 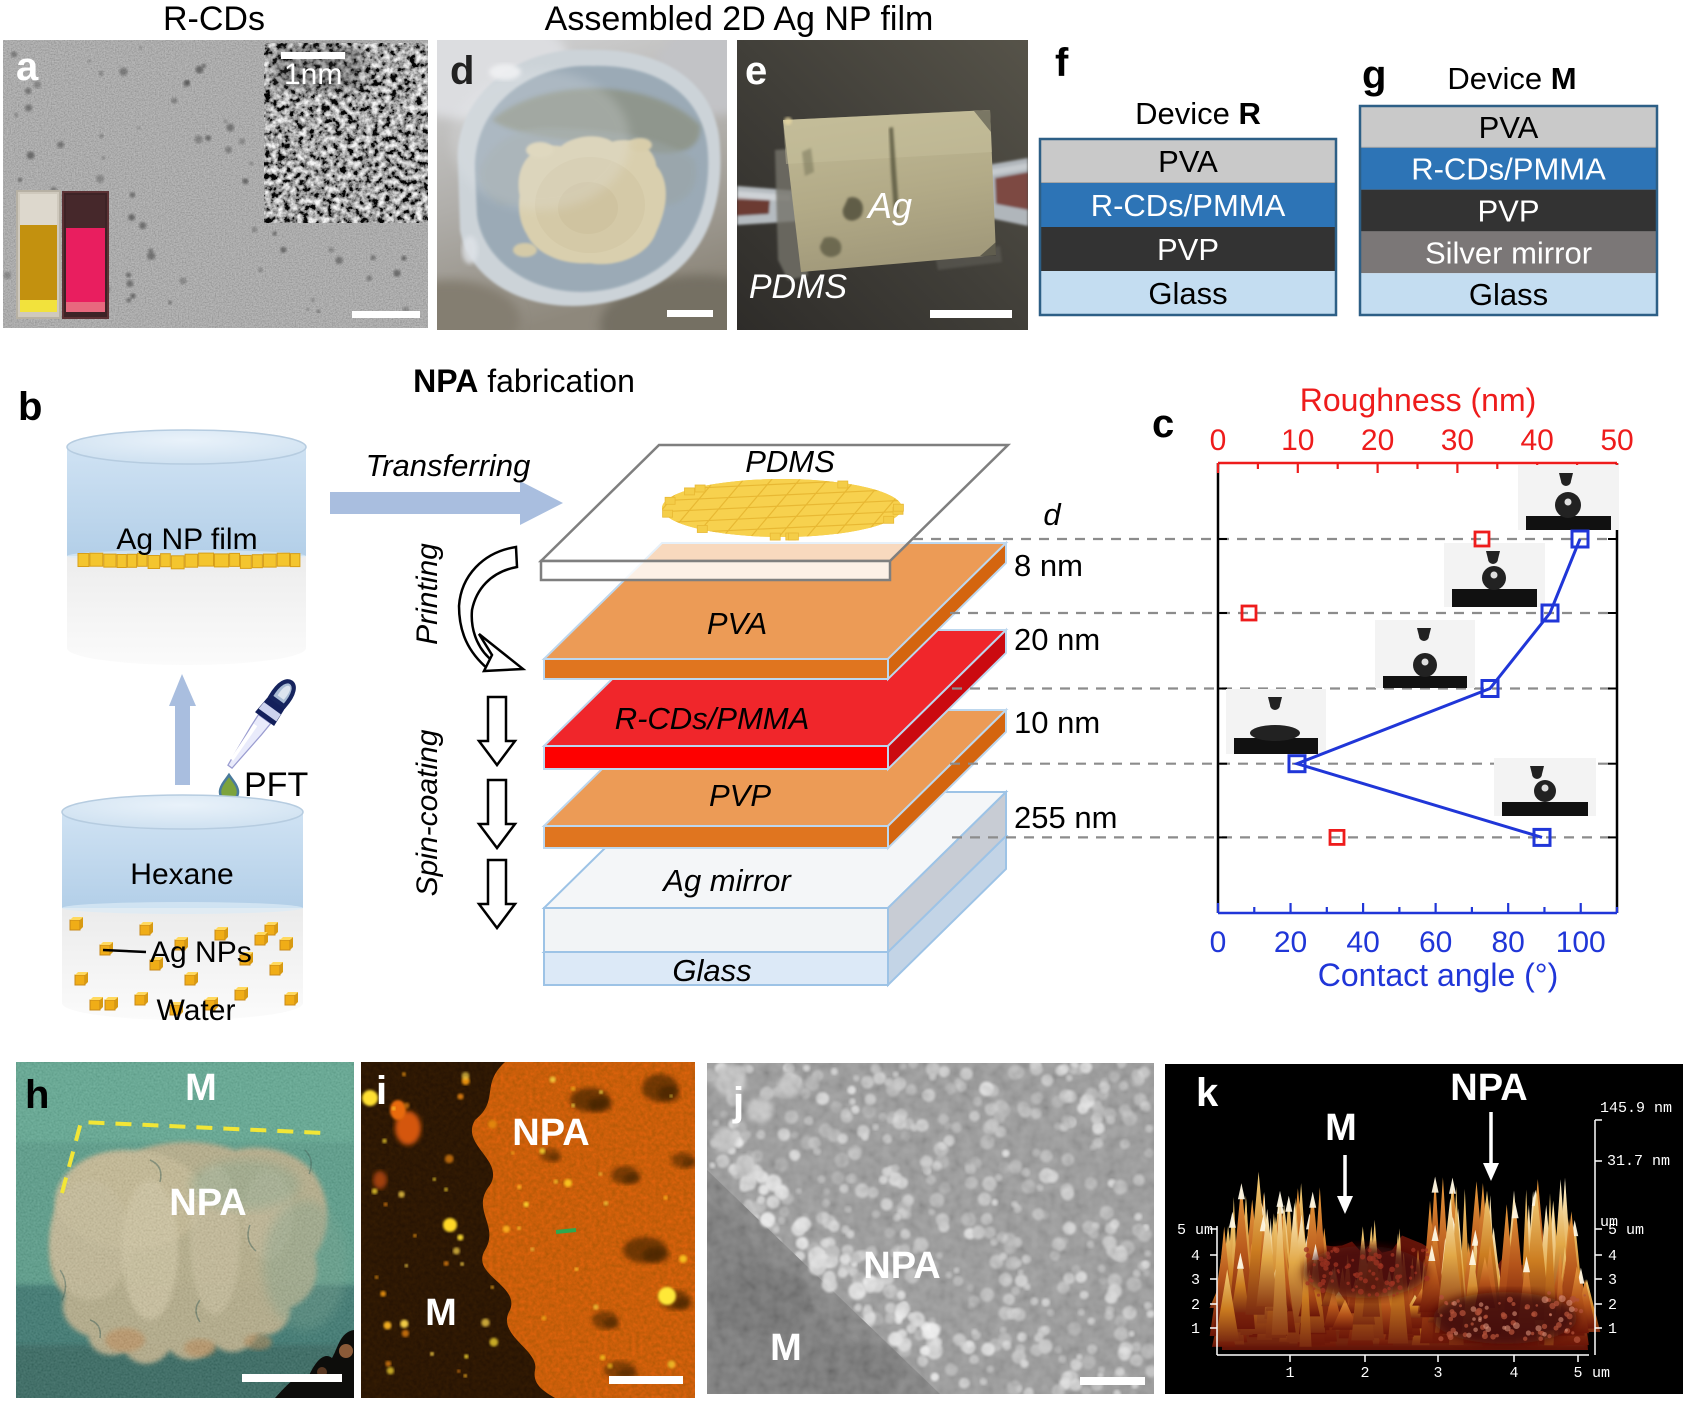 I want to click on svg-text: 255 nm, so click(x=1065, y=817).